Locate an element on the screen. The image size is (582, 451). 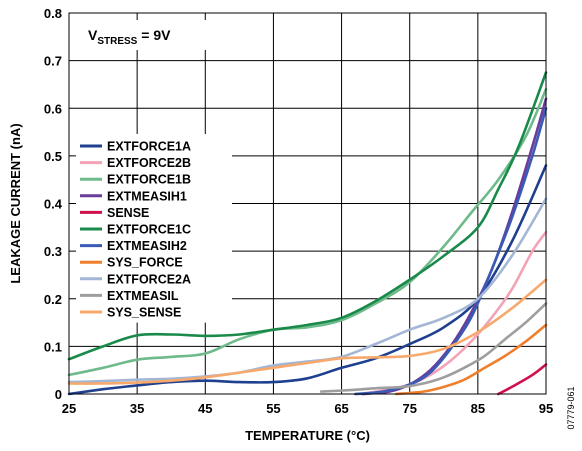
figure-id: 07779-061 is located at coordinates (571, 407).